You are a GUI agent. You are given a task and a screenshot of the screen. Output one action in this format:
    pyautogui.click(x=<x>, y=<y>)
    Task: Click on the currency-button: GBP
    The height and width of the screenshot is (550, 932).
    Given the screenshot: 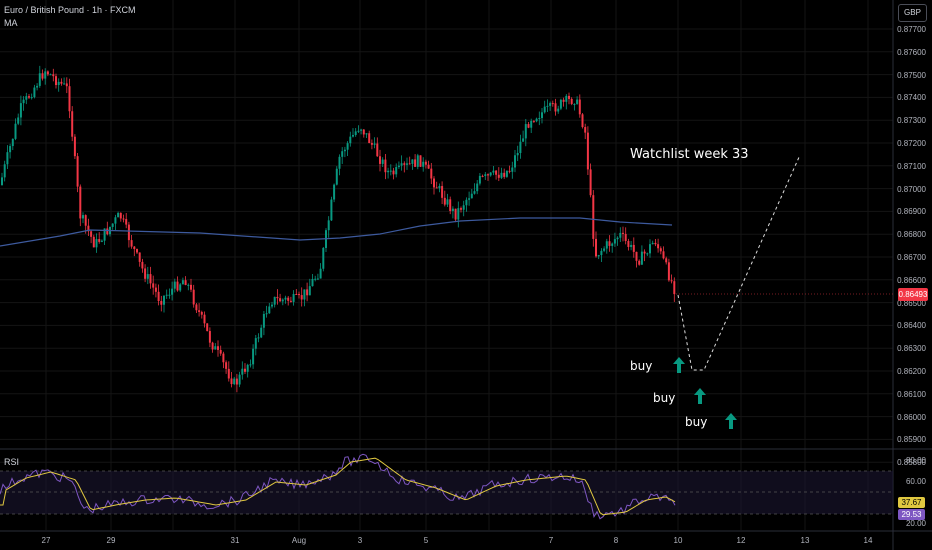 What is the action you would take?
    pyautogui.click(x=912, y=13)
    